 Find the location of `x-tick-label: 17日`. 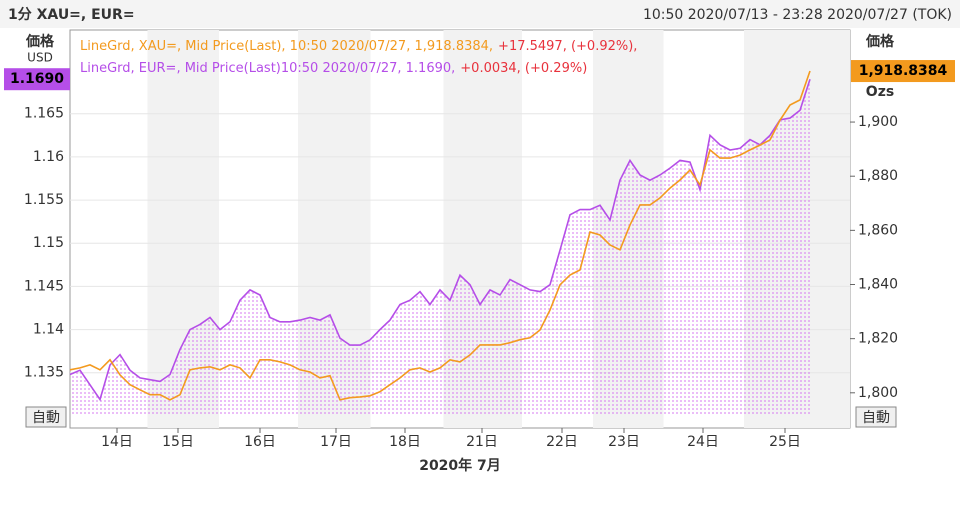

x-tick-label: 17日 is located at coordinates (336, 442).